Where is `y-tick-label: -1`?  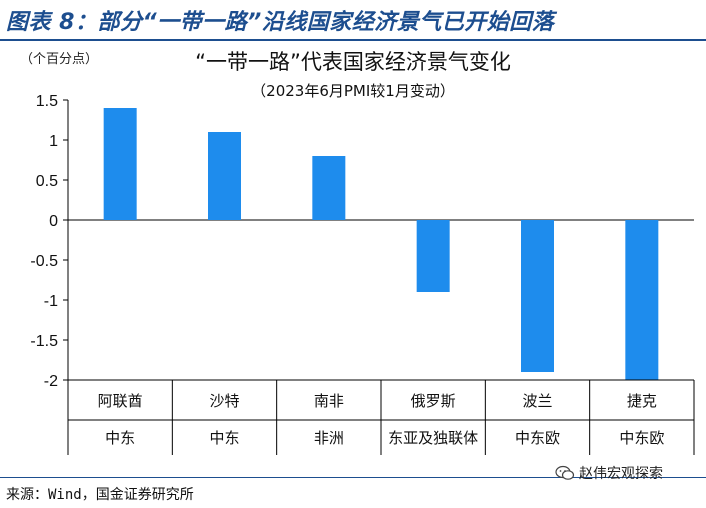
y-tick-label: -1 is located at coordinates (51, 301).